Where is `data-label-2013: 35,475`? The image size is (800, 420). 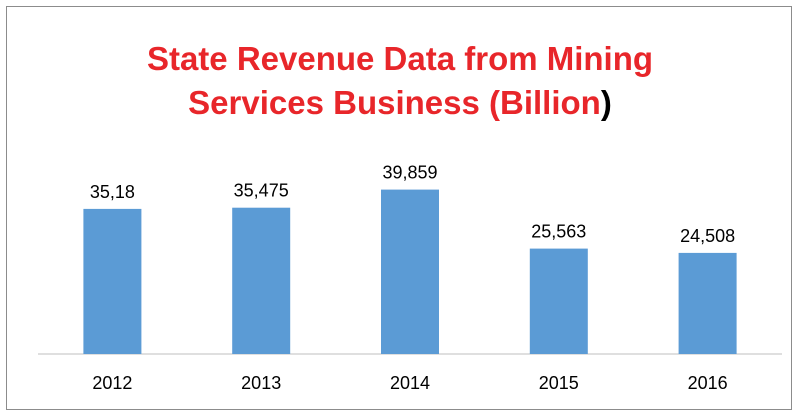
data-label-2013: 35,475 is located at coordinates (261, 191).